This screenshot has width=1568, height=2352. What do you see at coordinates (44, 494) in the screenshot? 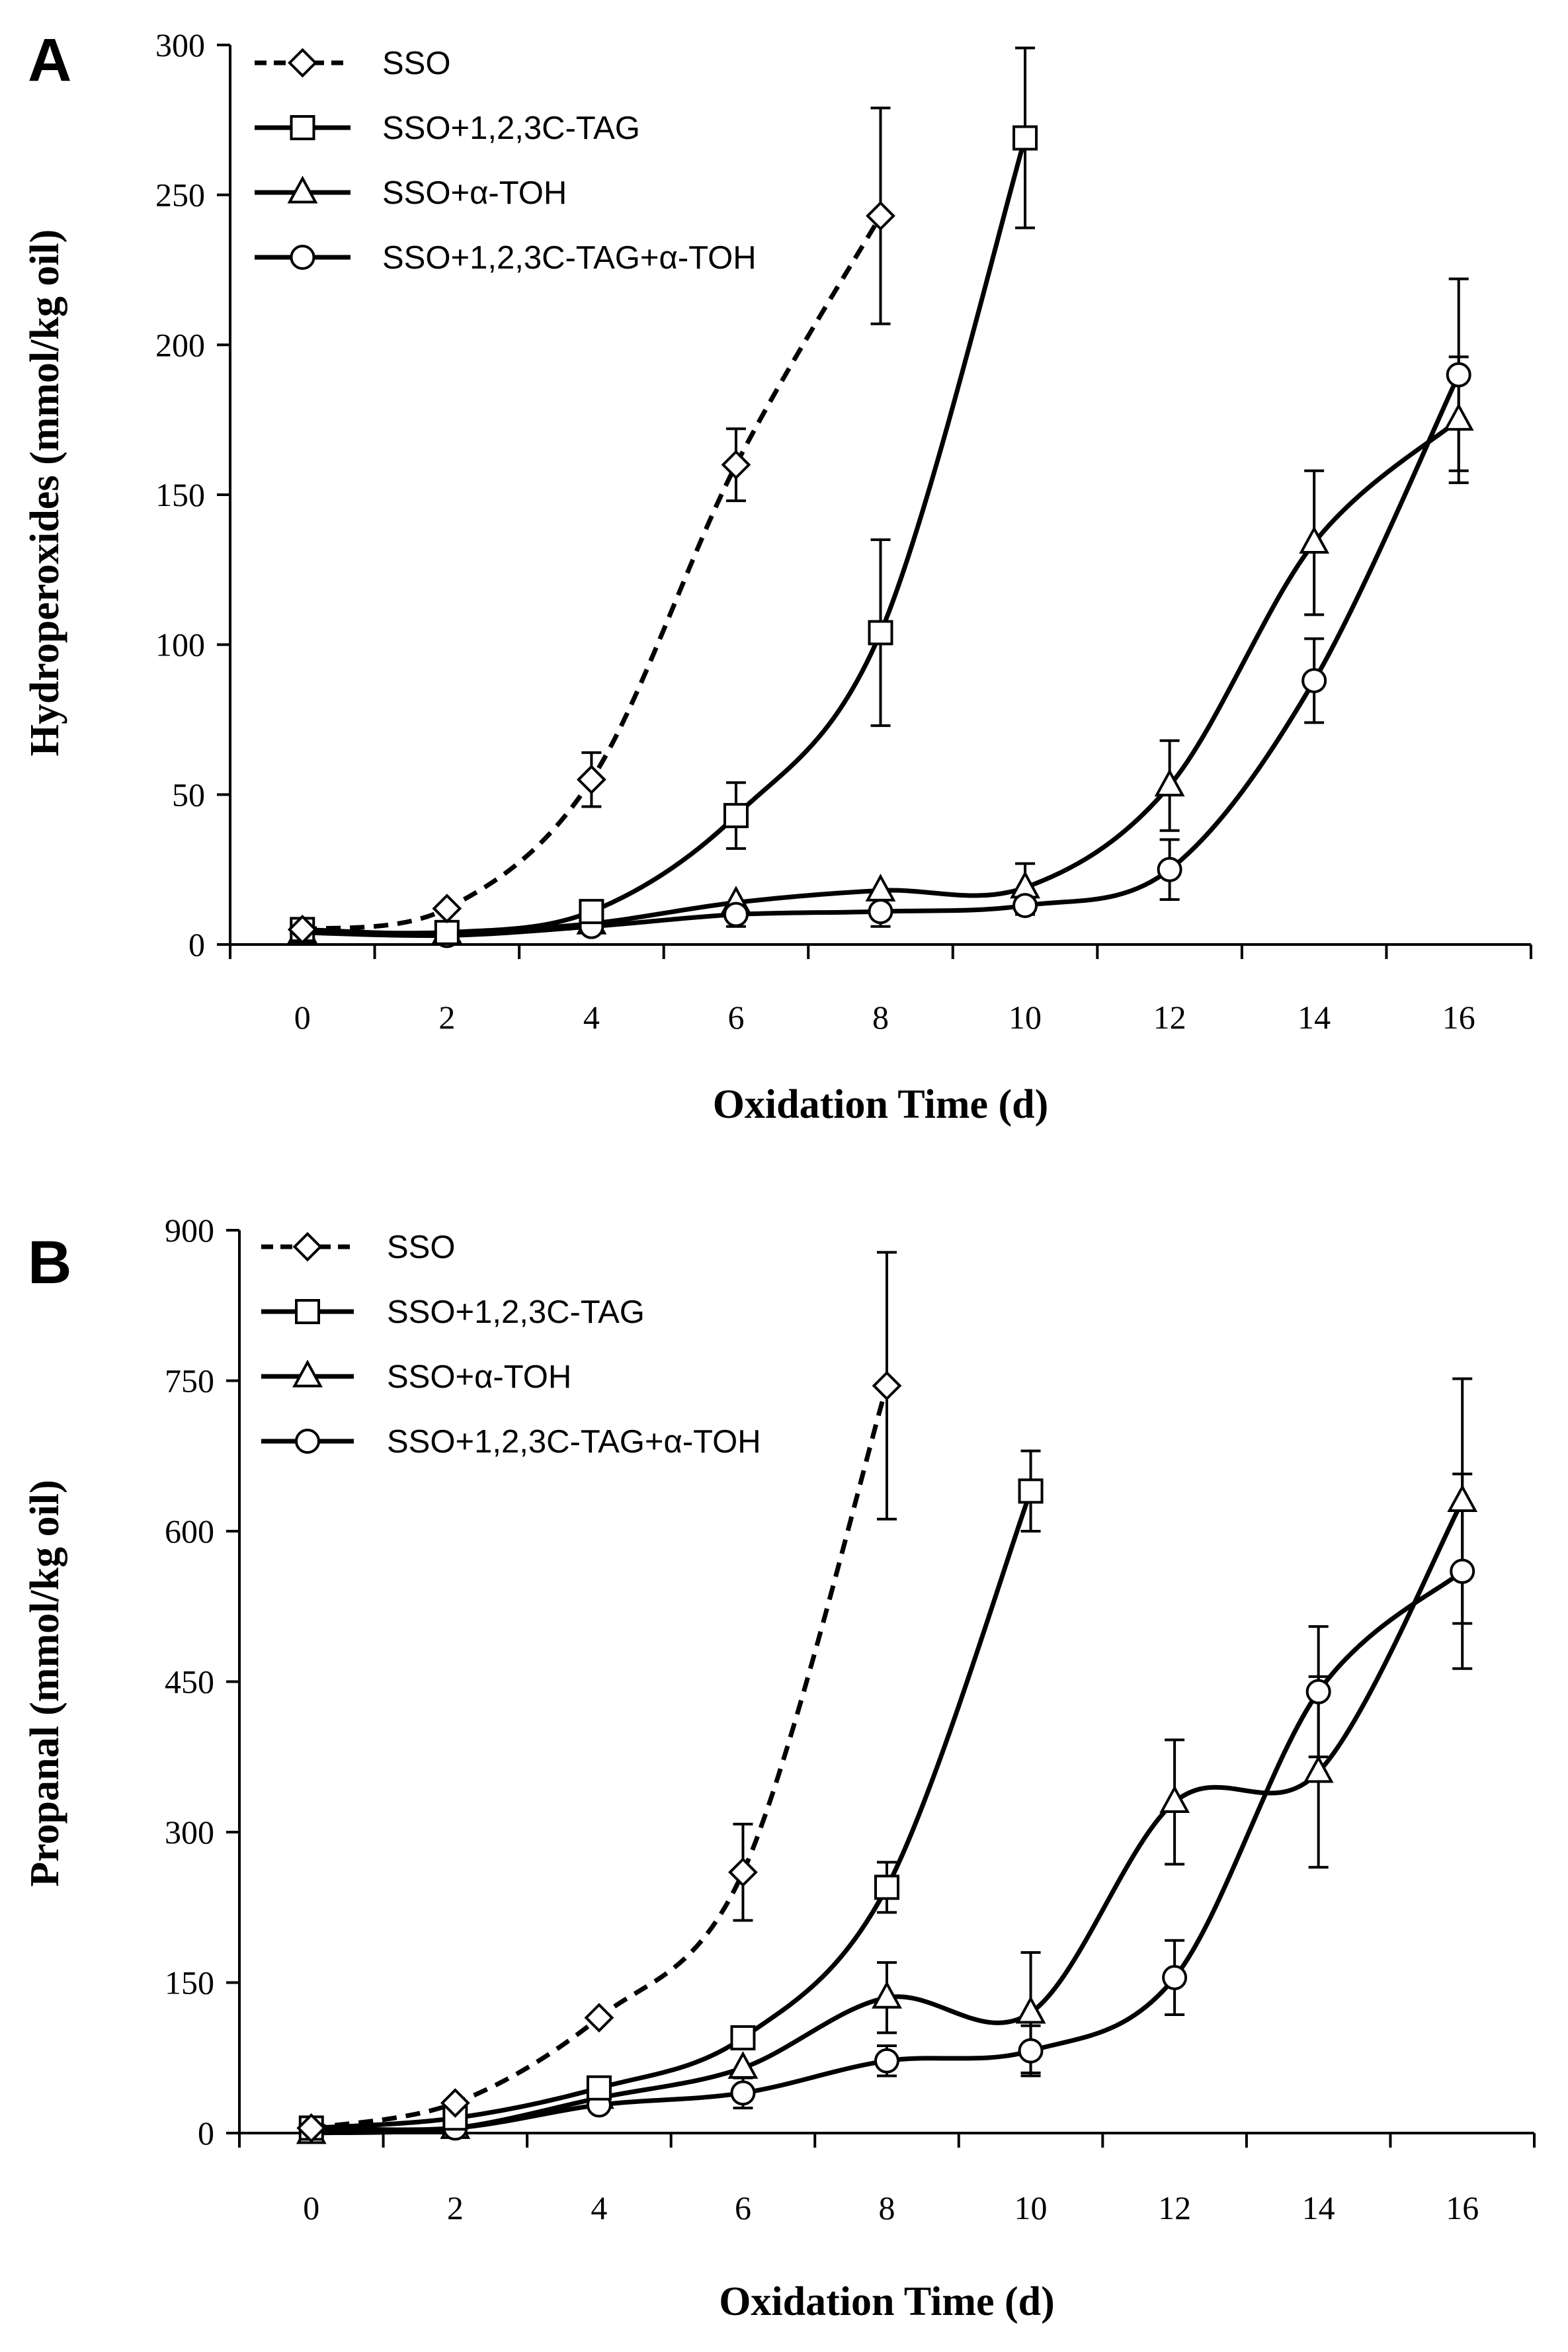
I see `y-axis-label: Hydroperoxides (mmol/kg oil)` at bounding box center [44, 494].